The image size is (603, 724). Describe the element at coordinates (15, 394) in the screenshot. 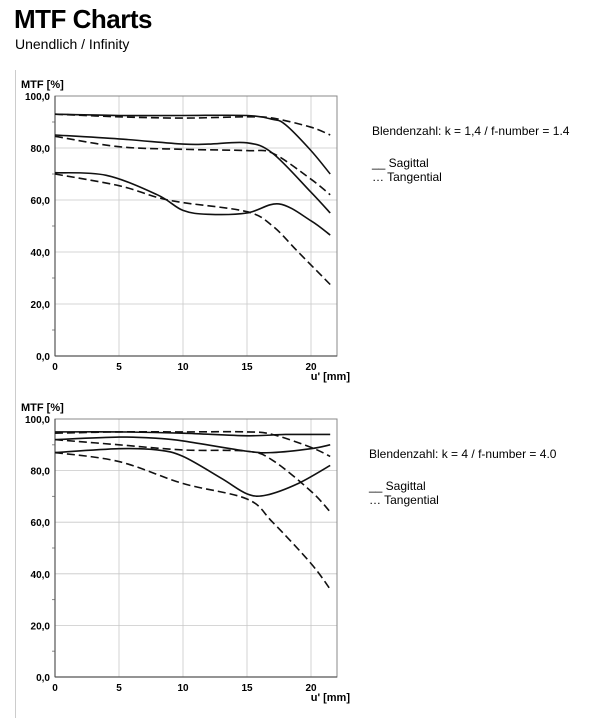

I see `divider` at that location.